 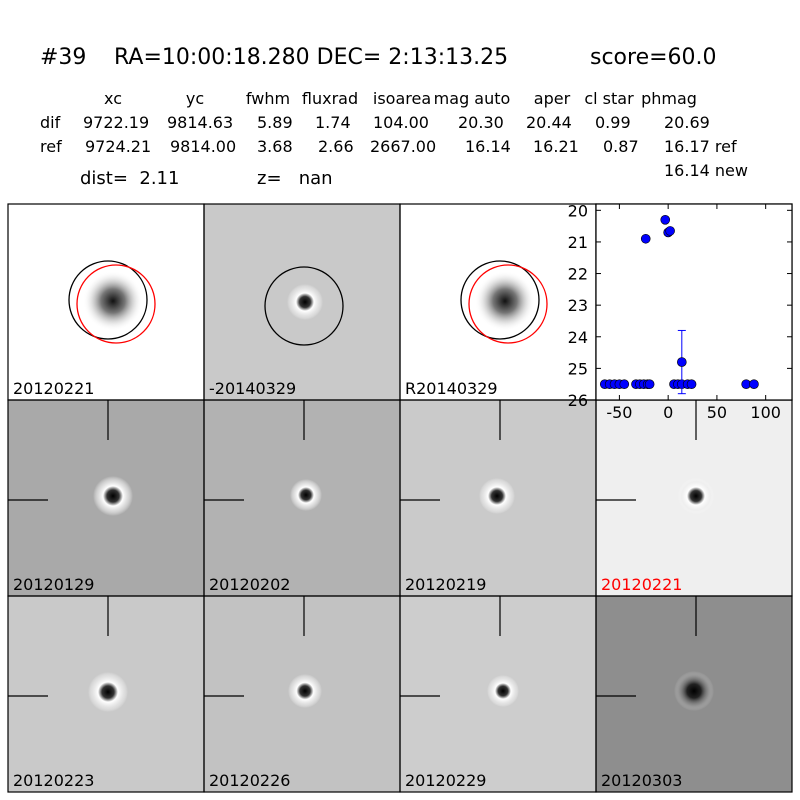 I want to click on y-tick-label: 25, so click(x=578, y=368).